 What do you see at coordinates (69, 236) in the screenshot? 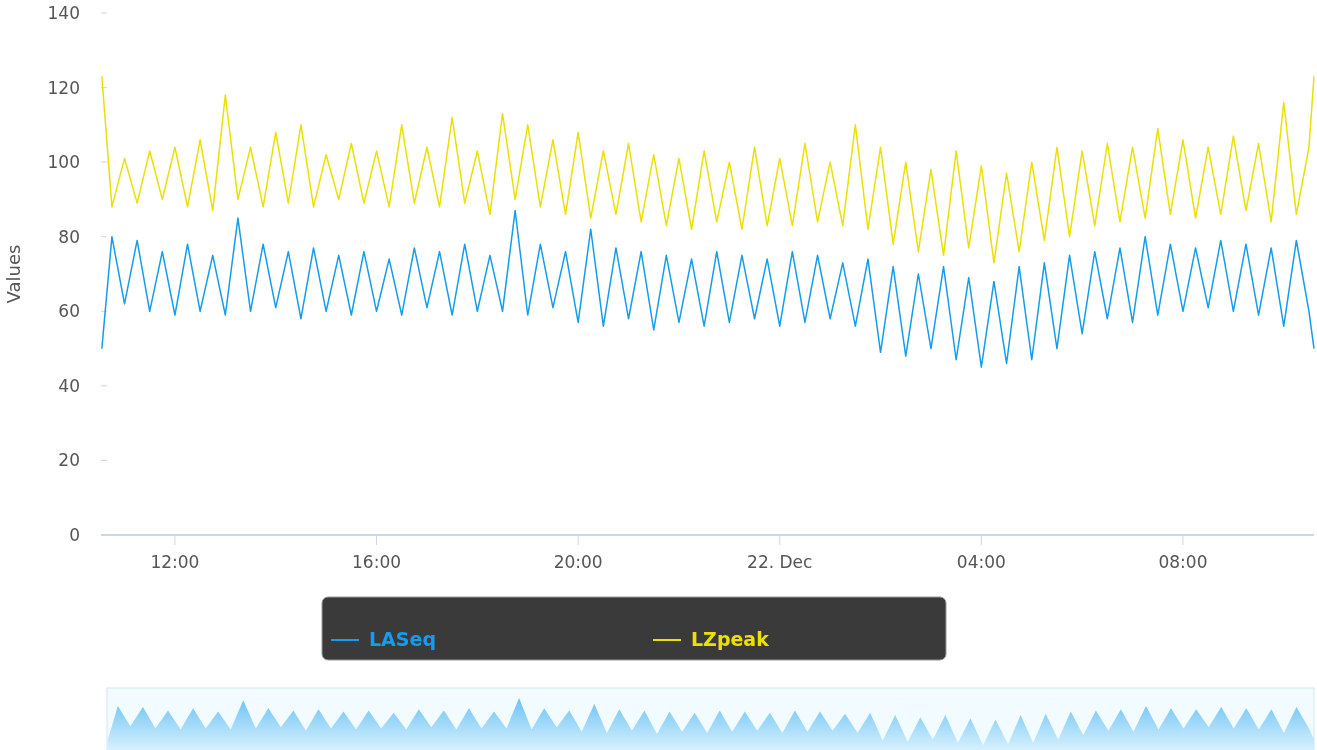
I see `y-tick-label: 80` at bounding box center [69, 236].